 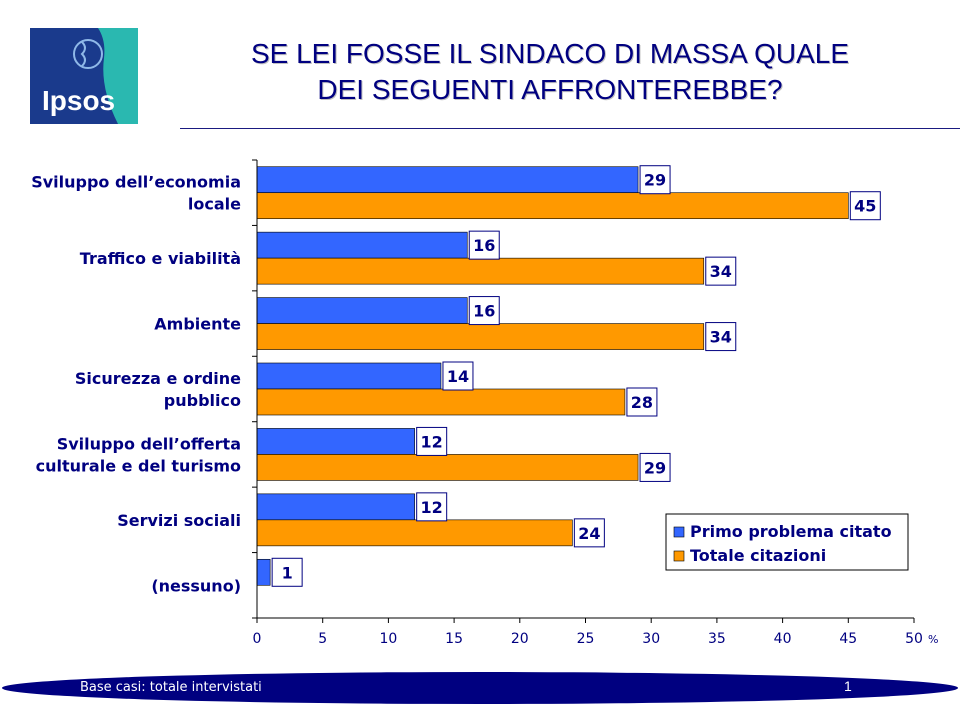 What do you see at coordinates (84, 76) in the screenshot?
I see `ipsos-logo: Ipsos` at bounding box center [84, 76].